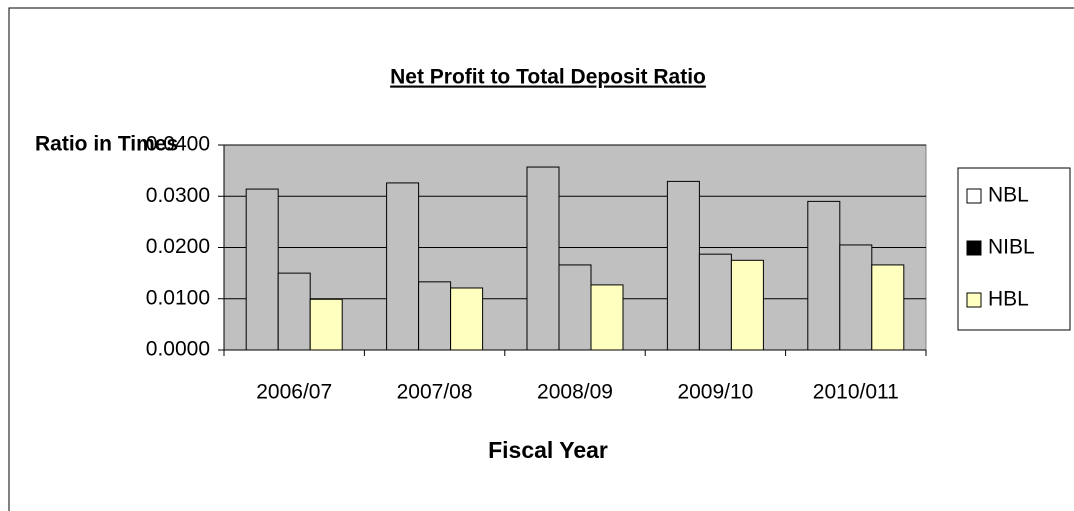 The image size is (1074, 511). Describe the element at coordinates (715, 392) in the screenshot. I see `x-tick-label: 2009/10` at that location.